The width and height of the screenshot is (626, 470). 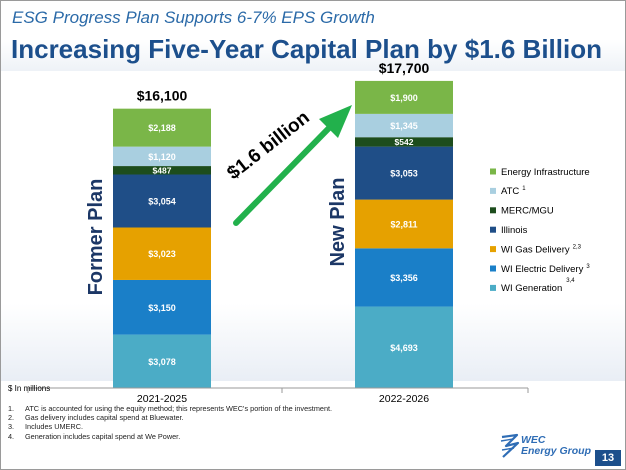 What do you see at coordinates (556, 451) in the screenshot?
I see `logo-text-line2: Energy Group` at bounding box center [556, 451].